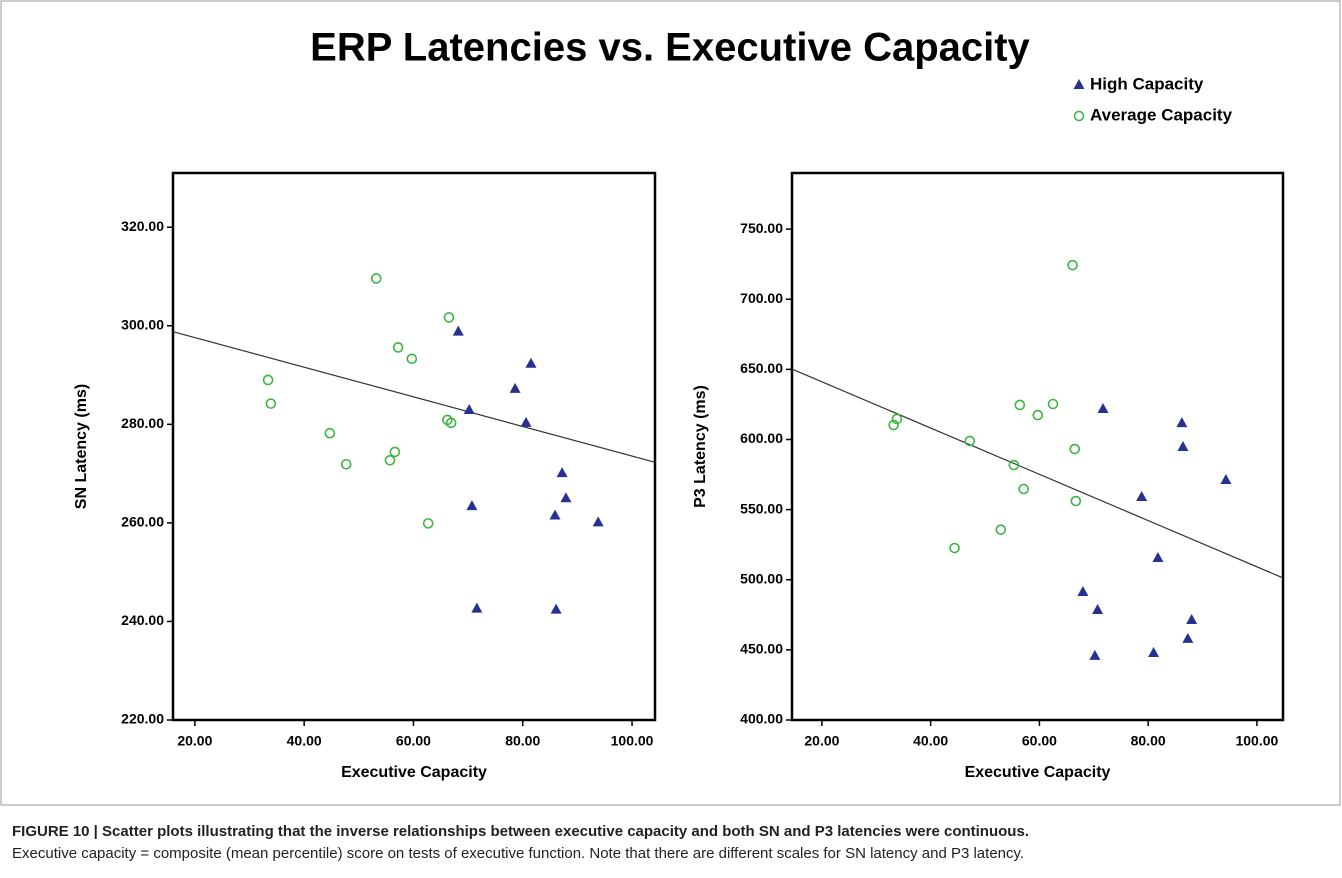 The image size is (1342, 878). I want to click on y-tick-label: 320.00, so click(142, 226).